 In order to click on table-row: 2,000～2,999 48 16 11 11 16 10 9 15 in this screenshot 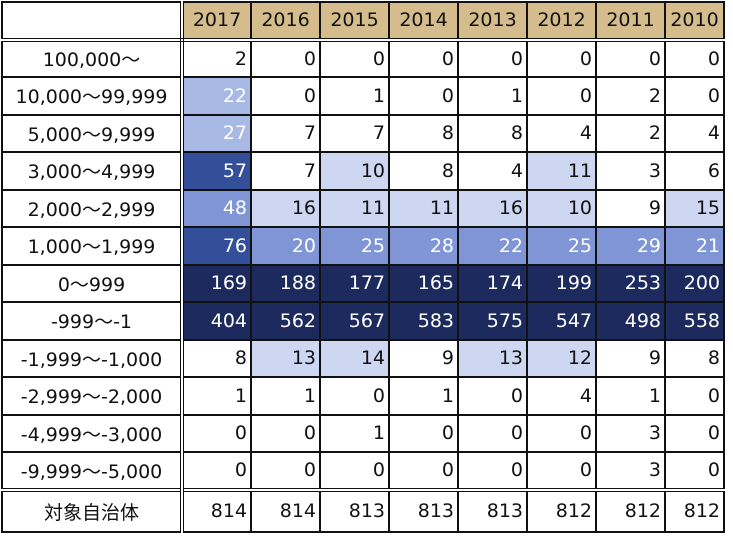, I will do `click(363, 208)`.